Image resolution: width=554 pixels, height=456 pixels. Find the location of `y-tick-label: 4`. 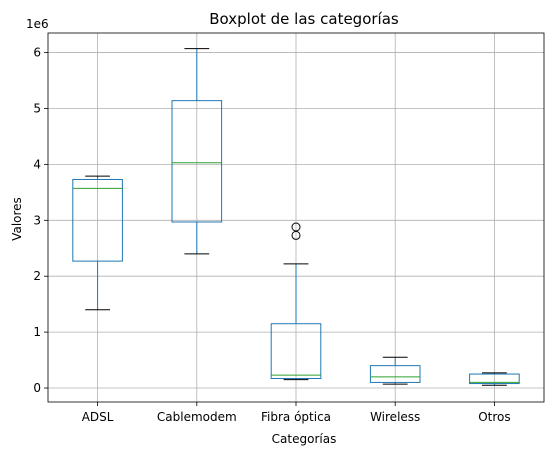

y-tick-label: 4 is located at coordinates (37, 164).